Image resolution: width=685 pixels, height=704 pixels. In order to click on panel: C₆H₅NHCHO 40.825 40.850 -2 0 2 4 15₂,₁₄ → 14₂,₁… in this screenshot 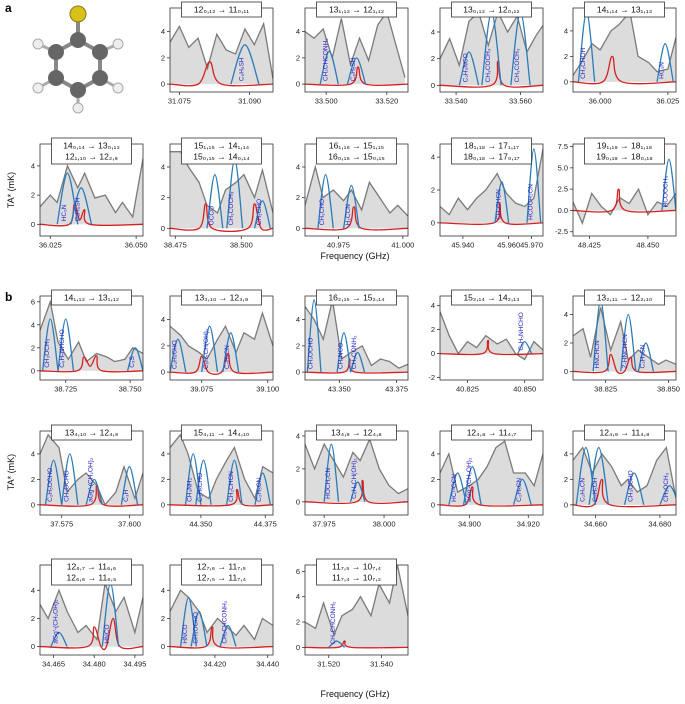, I will do `click(486, 341)`.